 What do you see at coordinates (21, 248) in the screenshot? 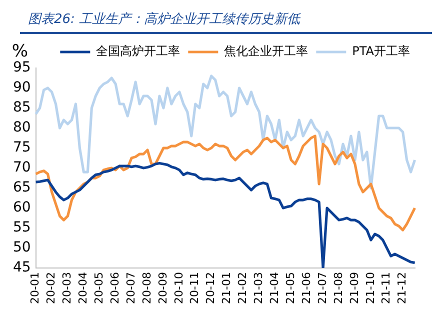
I see `y-tick-label: 50` at bounding box center [21, 248].